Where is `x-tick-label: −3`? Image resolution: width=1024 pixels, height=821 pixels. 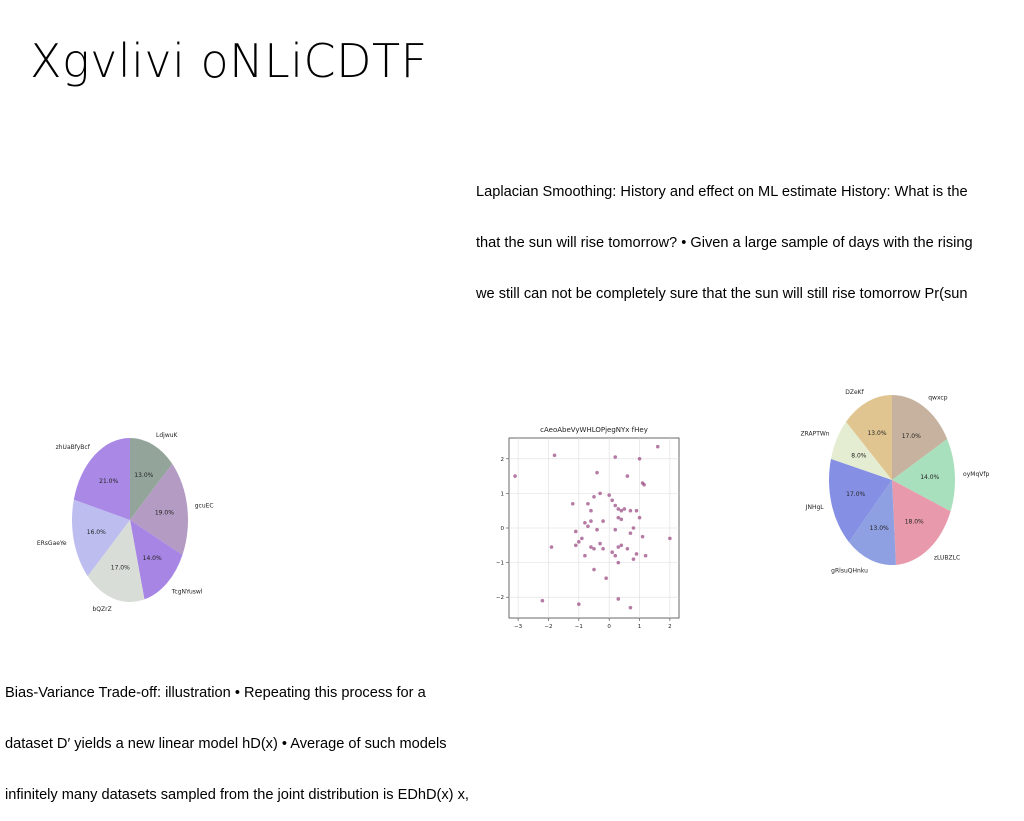 x-tick-label: −3 is located at coordinates (518, 627).